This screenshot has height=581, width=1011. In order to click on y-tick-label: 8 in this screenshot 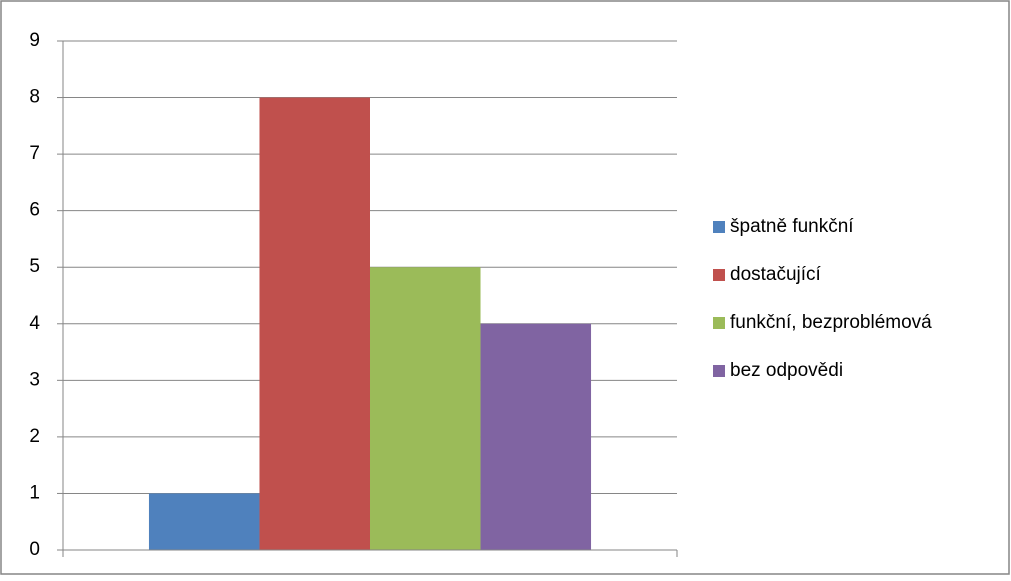, I will do `click(34, 97)`.